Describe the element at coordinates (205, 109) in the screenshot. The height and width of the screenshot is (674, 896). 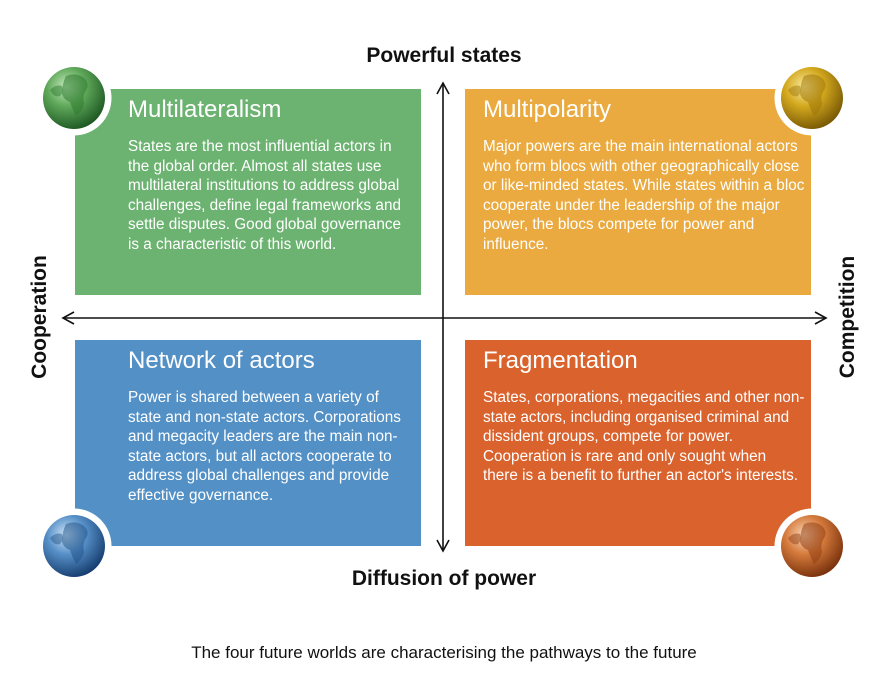
I see `quadrant-title: Multilateralism` at that location.